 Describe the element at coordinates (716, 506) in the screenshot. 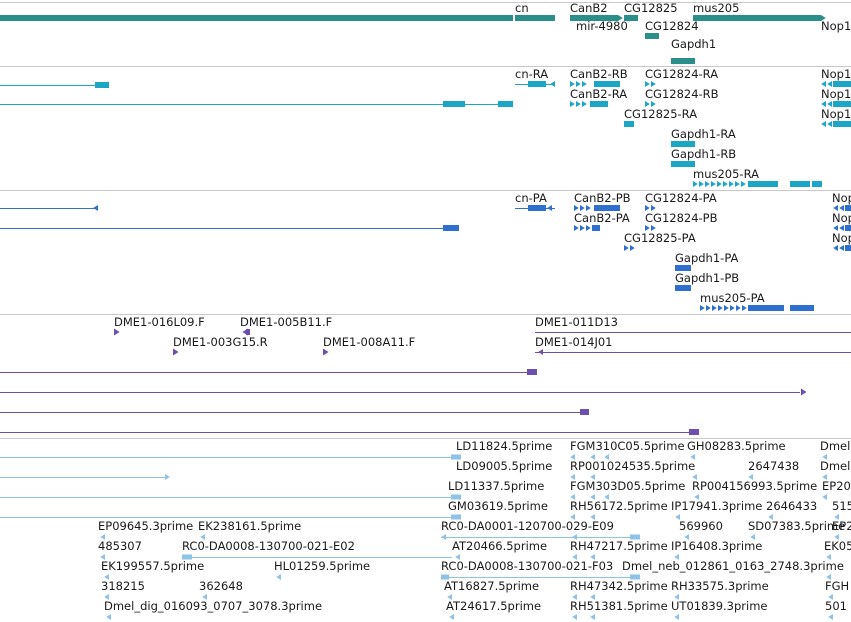

I see `feature-label: IP17941.3prime` at that location.